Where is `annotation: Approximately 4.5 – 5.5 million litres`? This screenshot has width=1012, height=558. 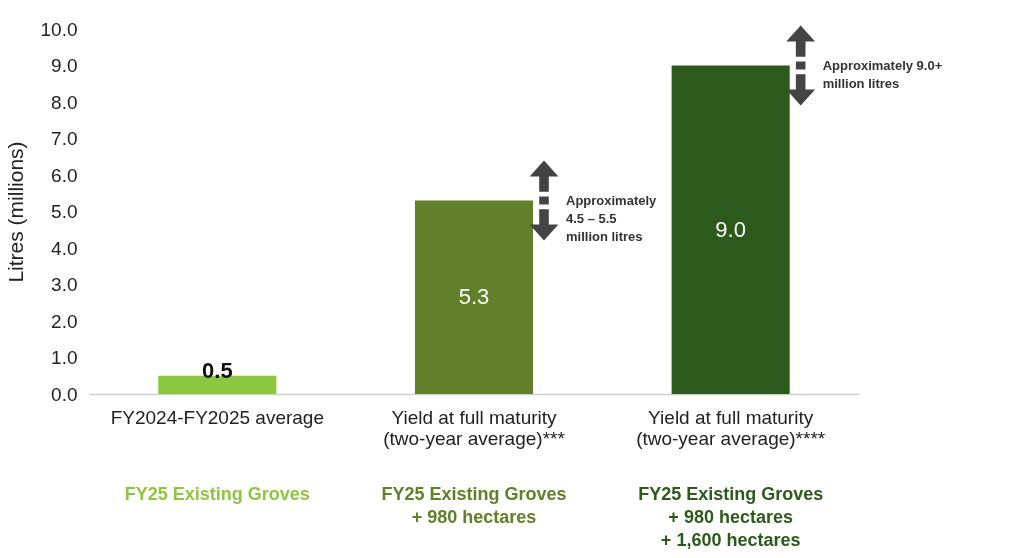 annotation: Approximately 4.5 – 5.5 million litres is located at coordinates (612, 218).